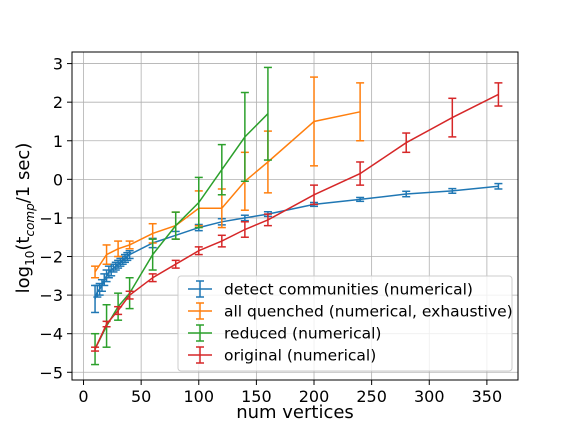 Image resolution: width=576 pixels, height=432 pixels. What do you see at coordinates (51, 334) in the screenshot?
I see `y-tick-label: −4` at bounding box center [51, 334].